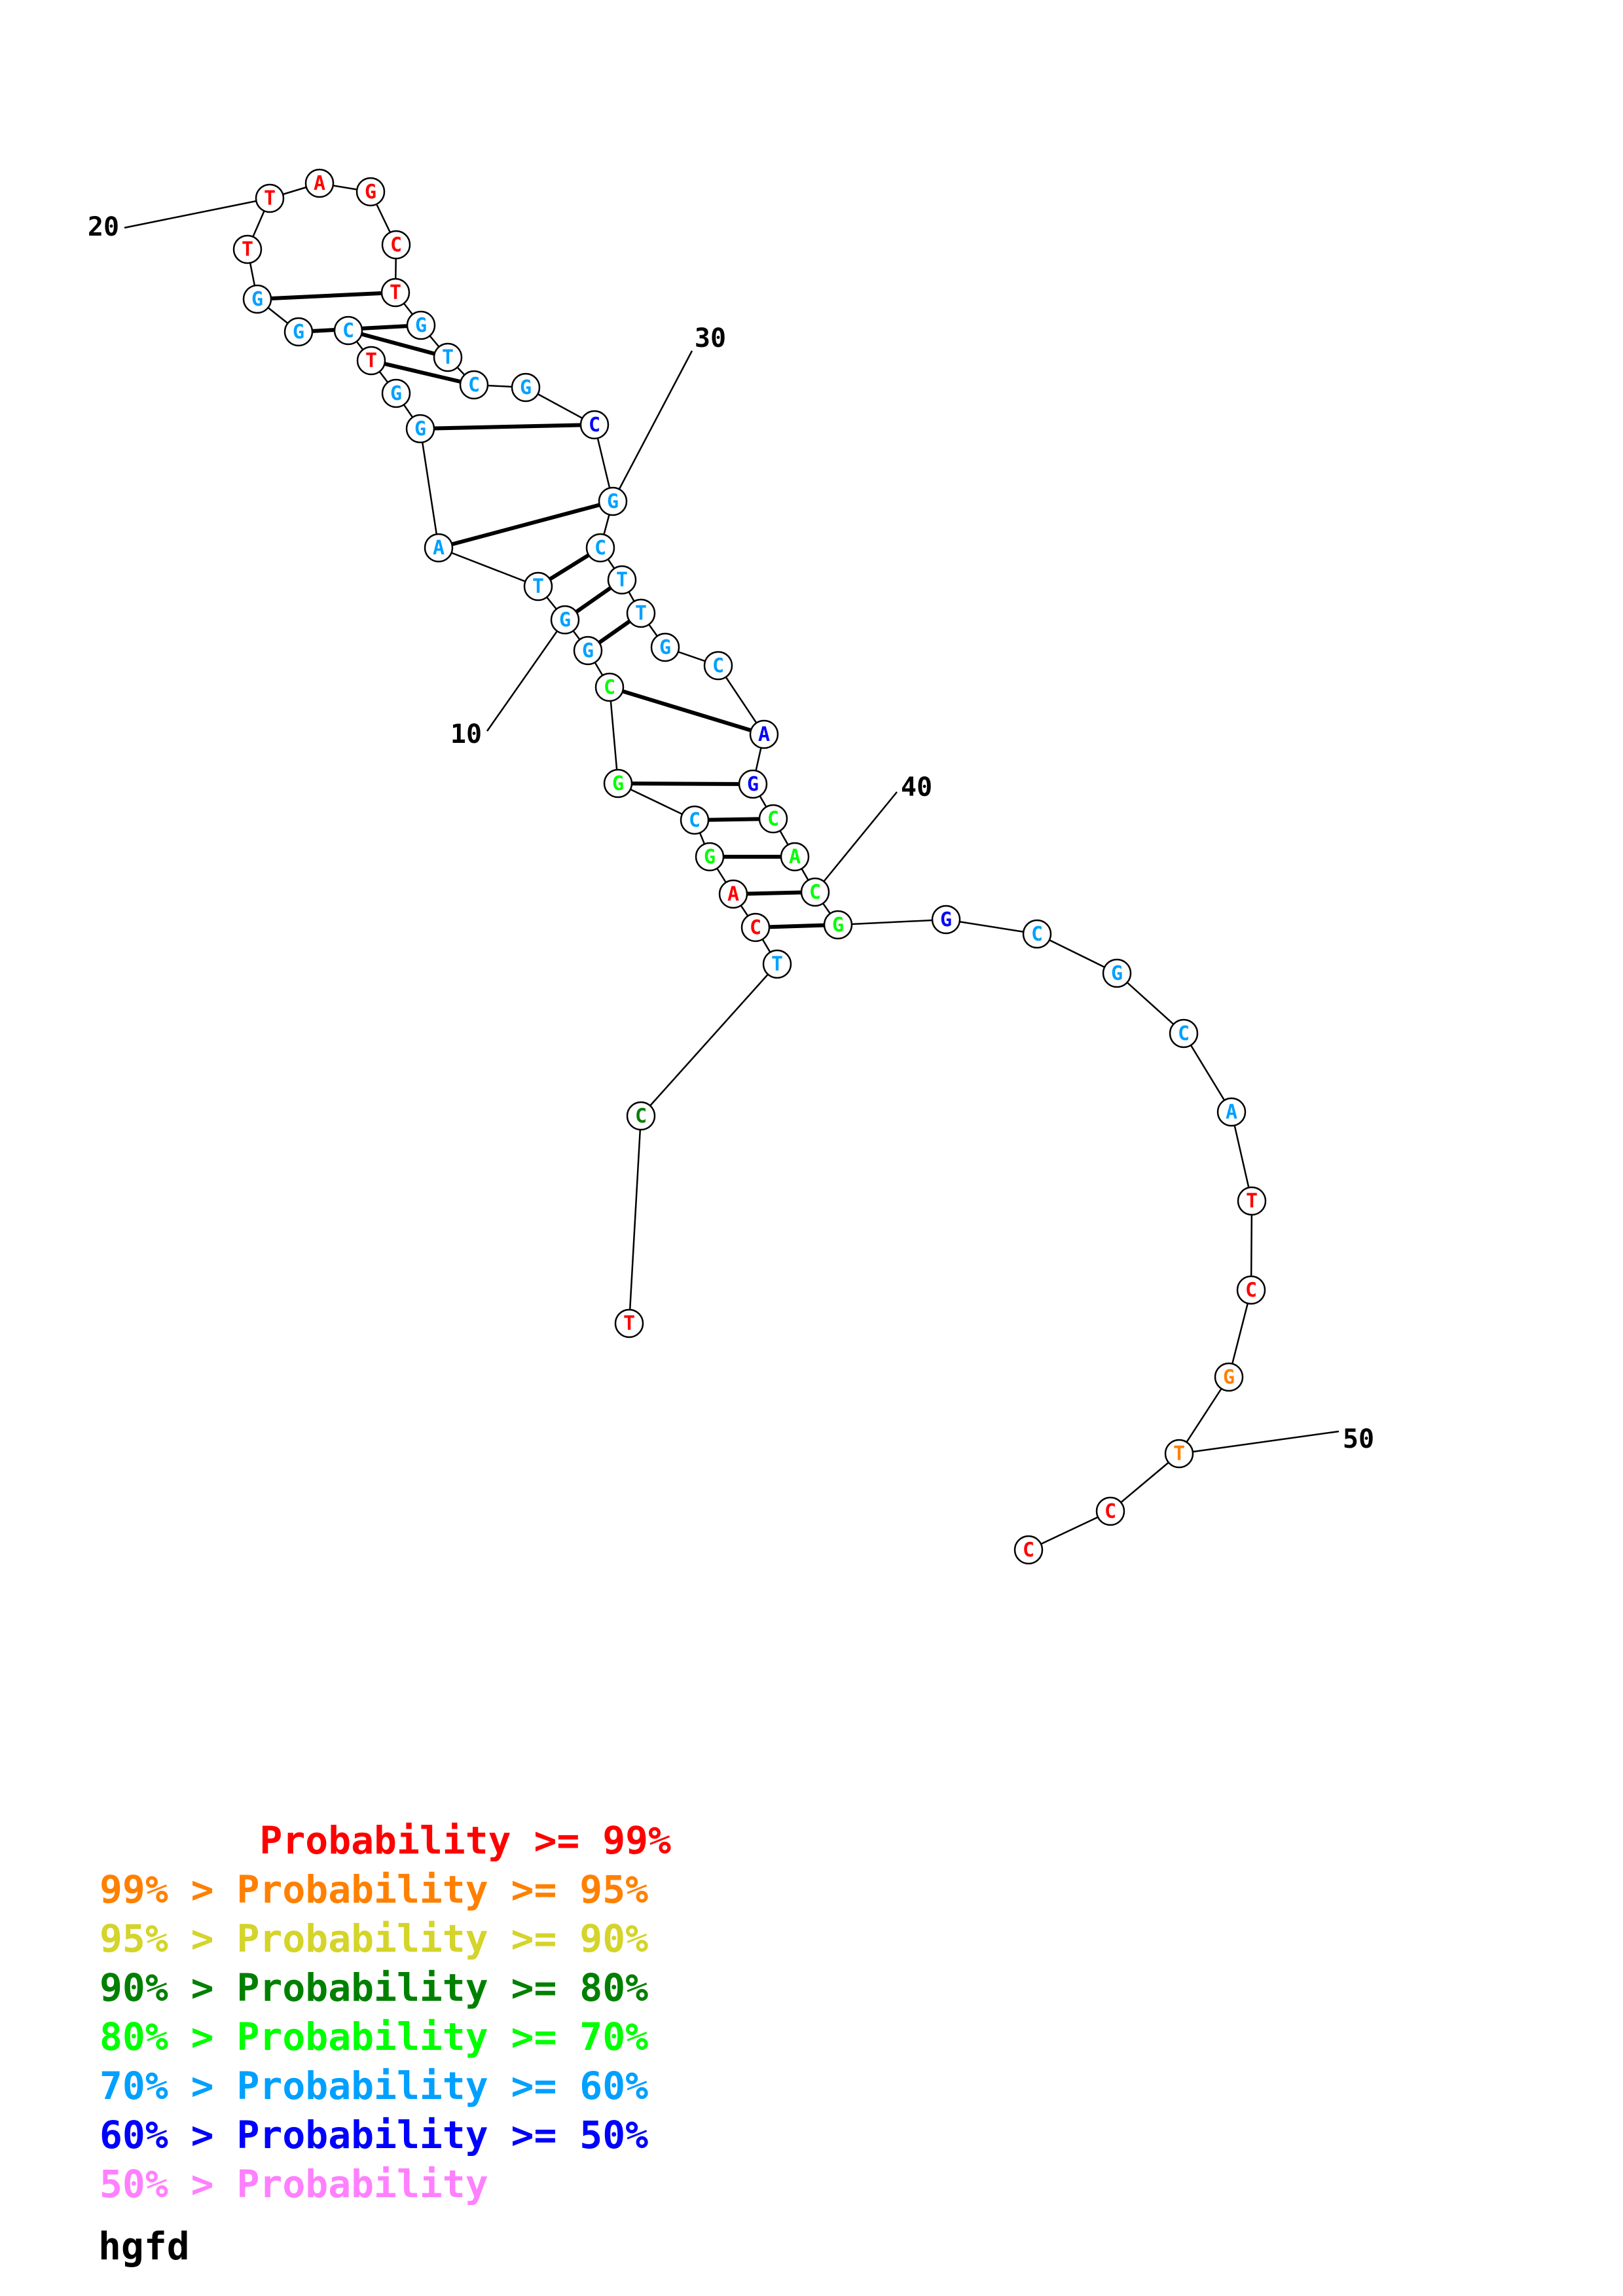 The width and height of the screenshot is (1623, 2296). Describe the element at coordinates (916, 787) in the screenshot. I see `position-label: 40` at that location.